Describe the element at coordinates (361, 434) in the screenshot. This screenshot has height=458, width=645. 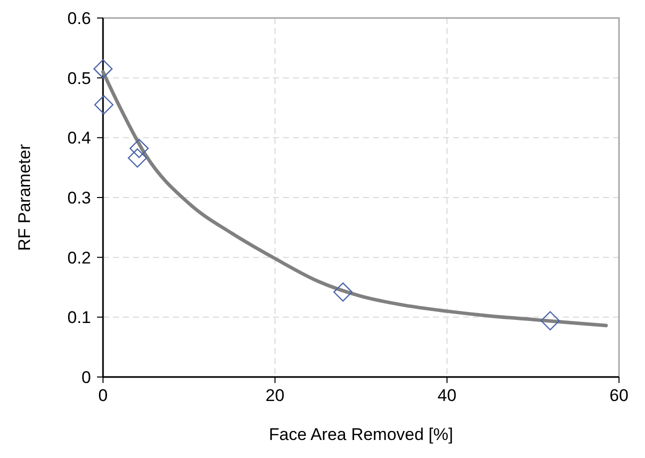
I see `x-axis-title: Face Area Removed [%]` at that location.